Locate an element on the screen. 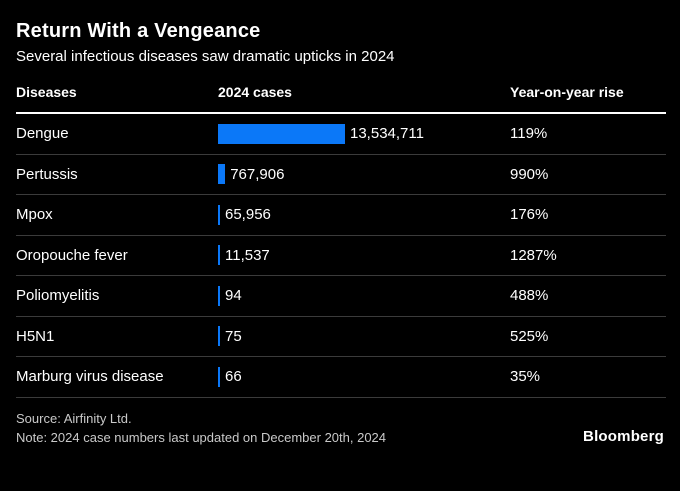  table-row: Poliomyelitis 94 488% is located at coordinates (341, 296).